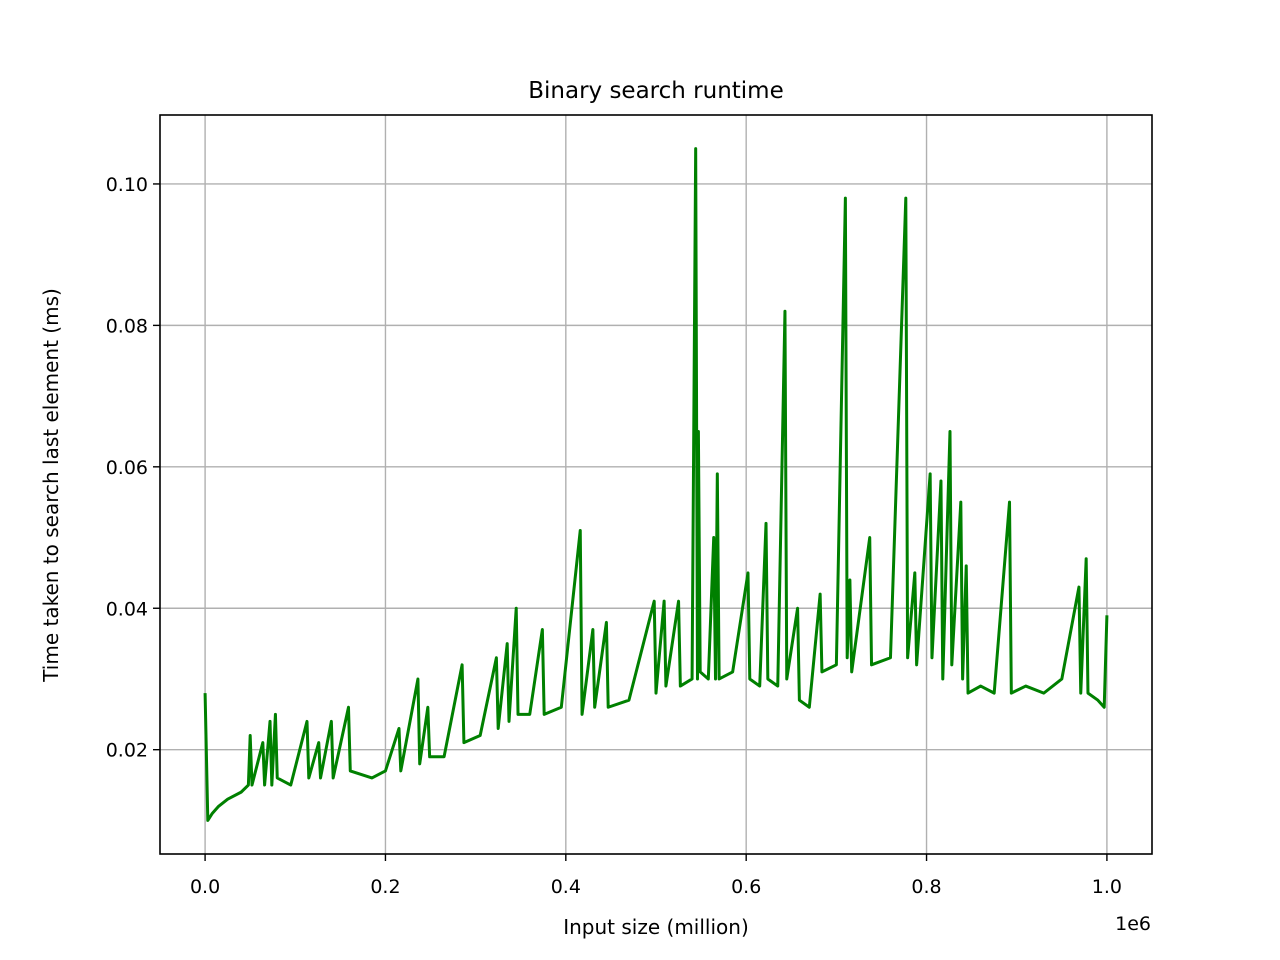  I want to click on y-tick-label: 0.10, so click(127, 185).